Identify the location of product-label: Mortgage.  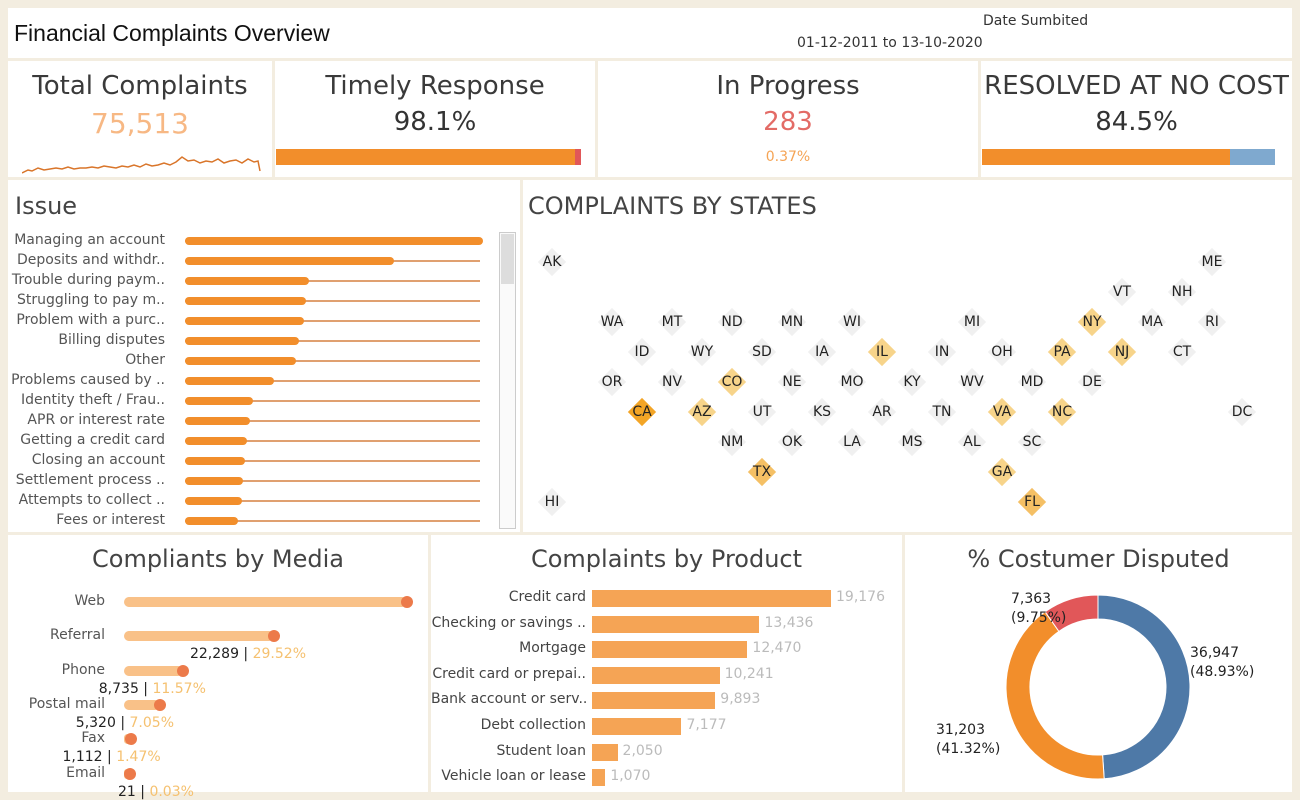
(552, 648).